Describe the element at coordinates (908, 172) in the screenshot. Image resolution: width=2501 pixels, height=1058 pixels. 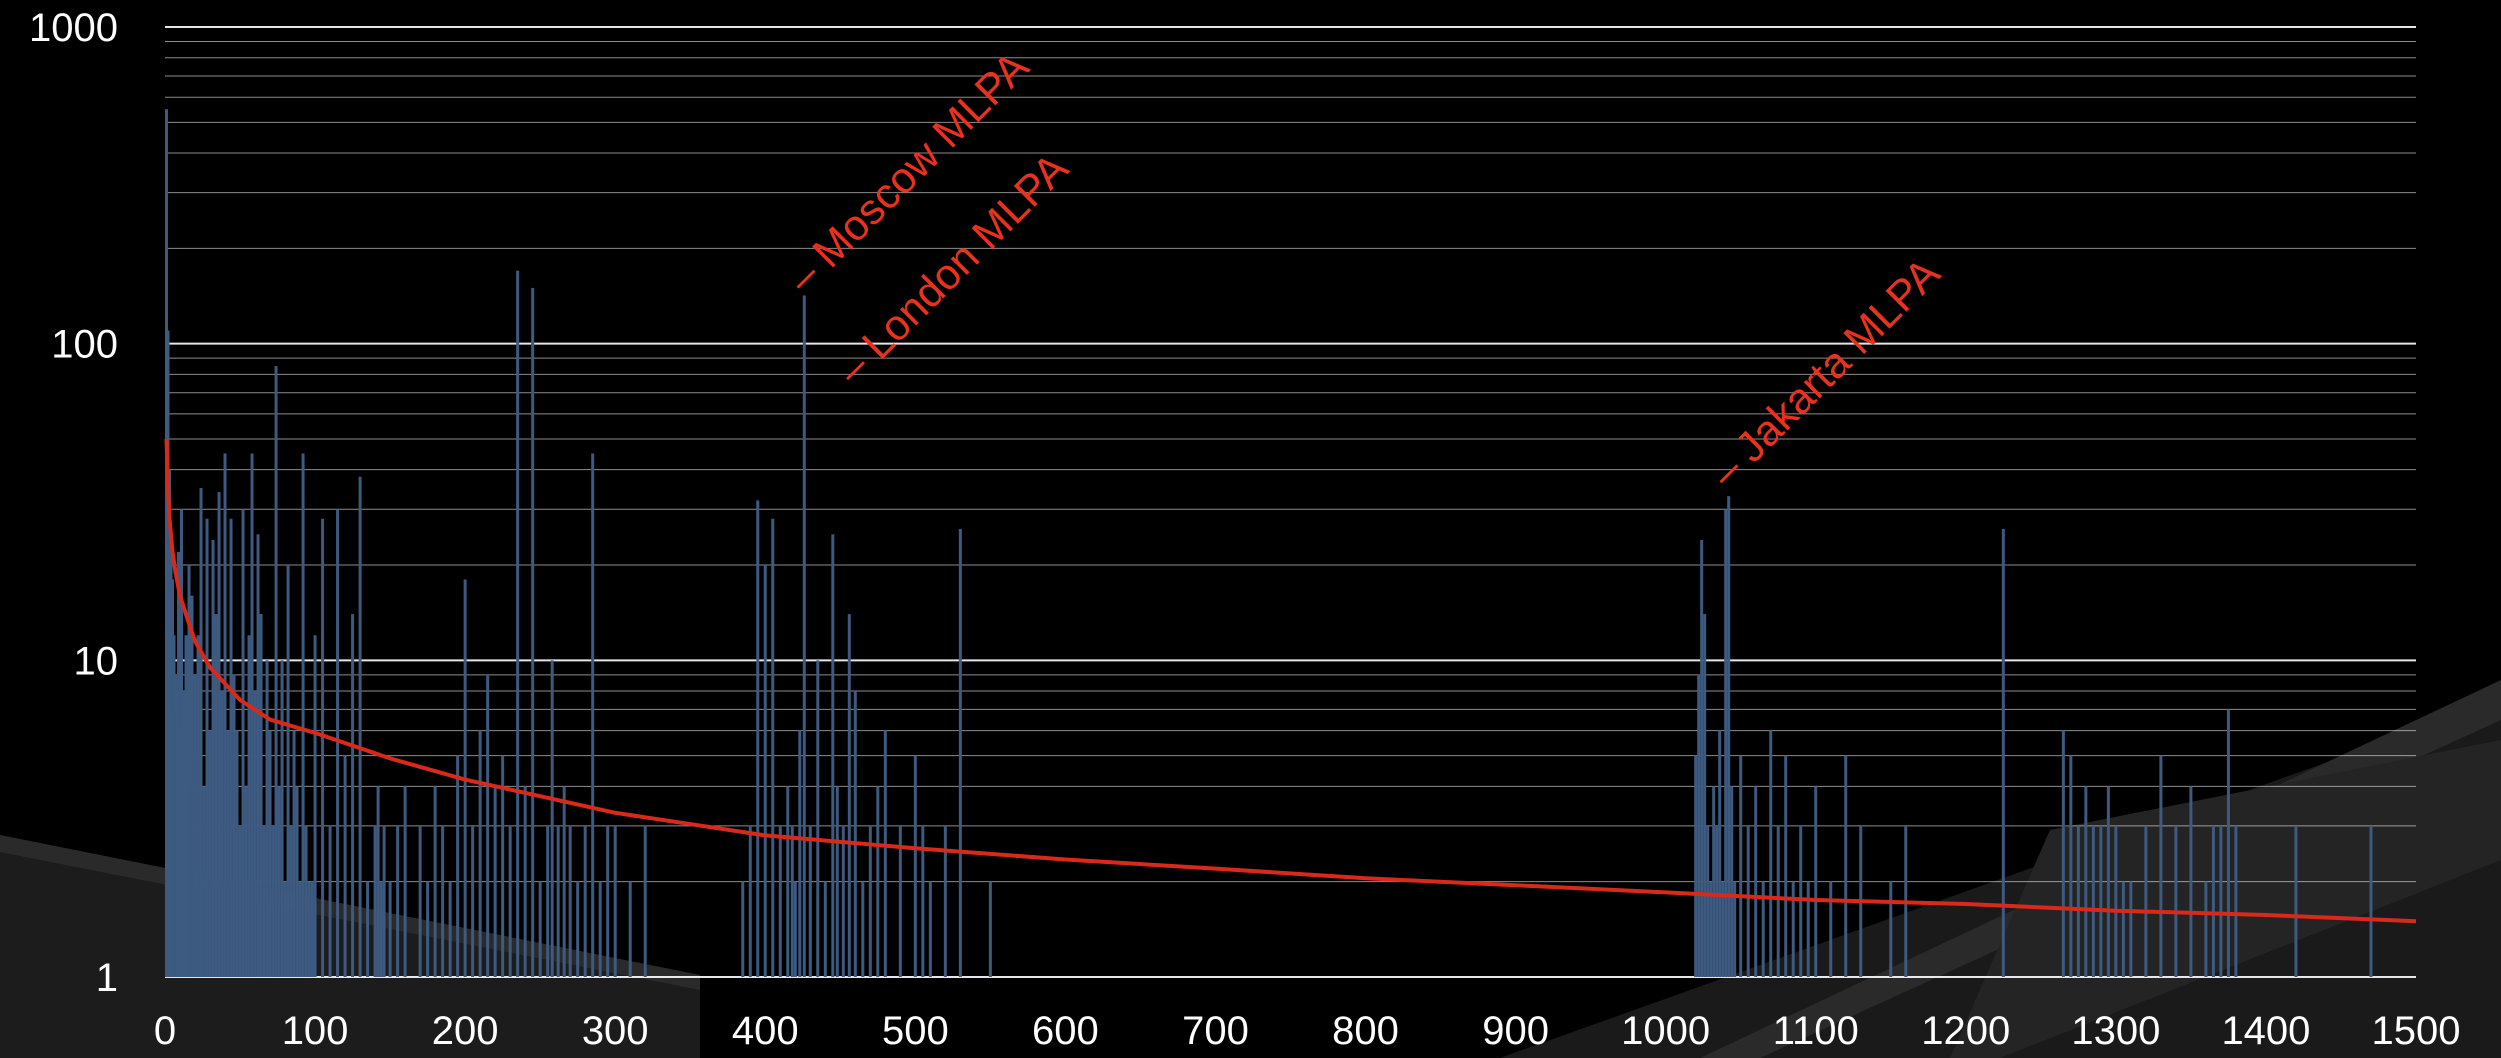
I see `annotation-label: – Moscow MLPA` at that location.